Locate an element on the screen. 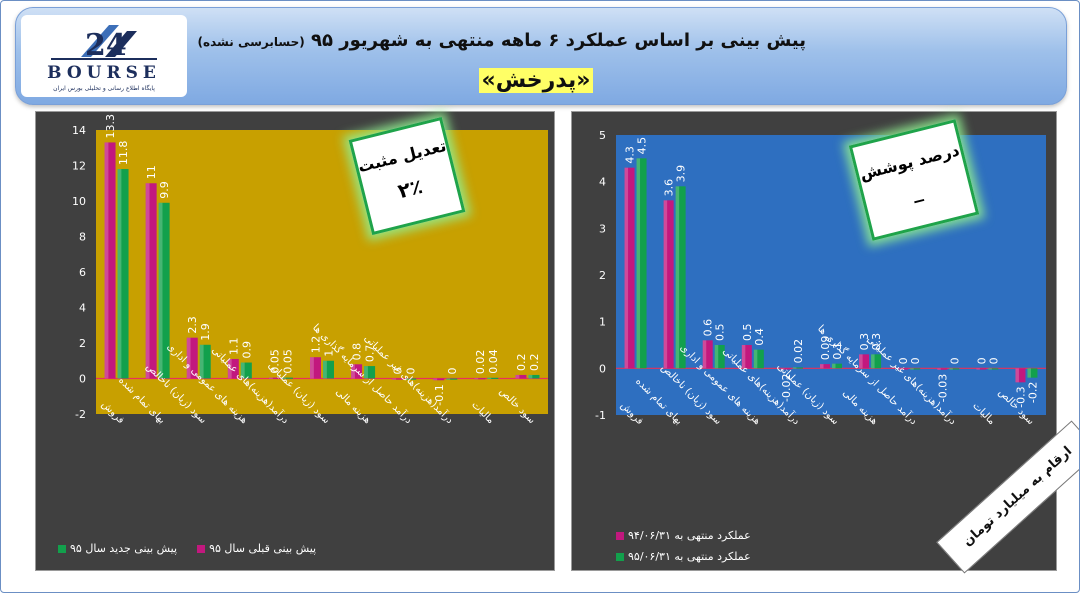 This screenshot has height=593, width=1080. y-tick-label: 5 is located at coordinates (602, 135).